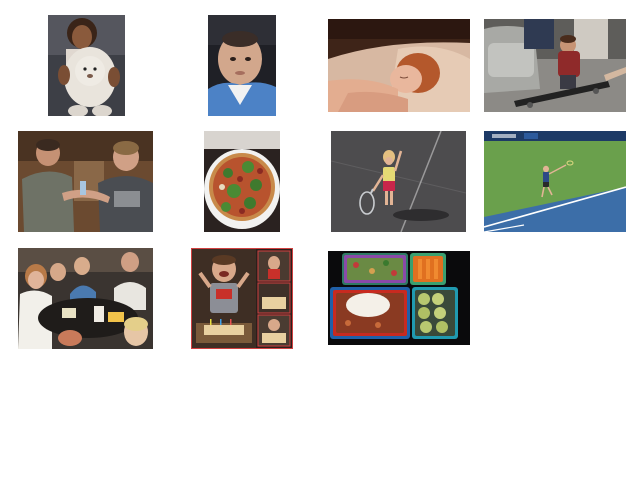 The width and height of the screenshot is (640, 480). I want to click on thumbnail-child-skateboard, so click(555, 65).